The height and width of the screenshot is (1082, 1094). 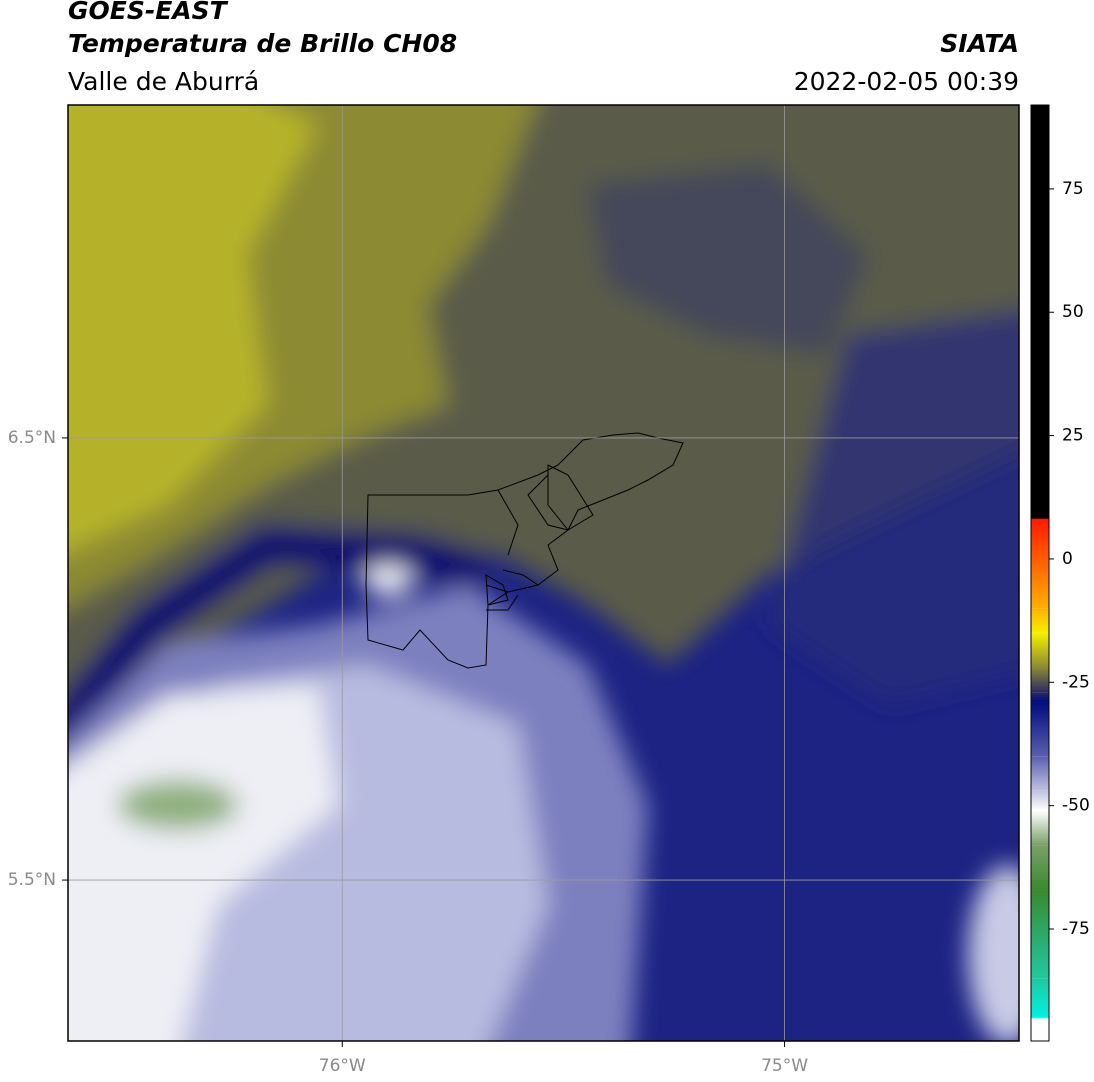 I want to click on colorbar-tick-label: -50, so click(x=1076, y=806).